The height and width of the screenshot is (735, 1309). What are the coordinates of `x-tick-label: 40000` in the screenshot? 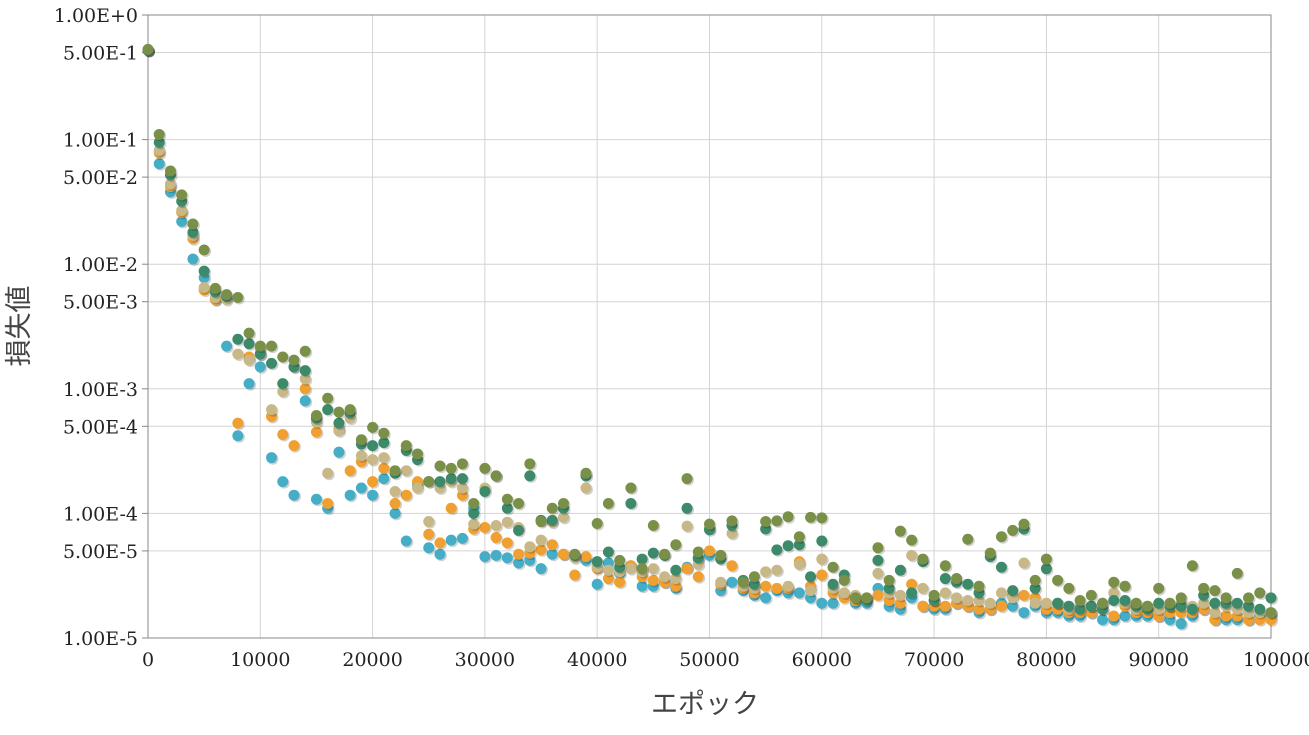 It's located at (597, 660).